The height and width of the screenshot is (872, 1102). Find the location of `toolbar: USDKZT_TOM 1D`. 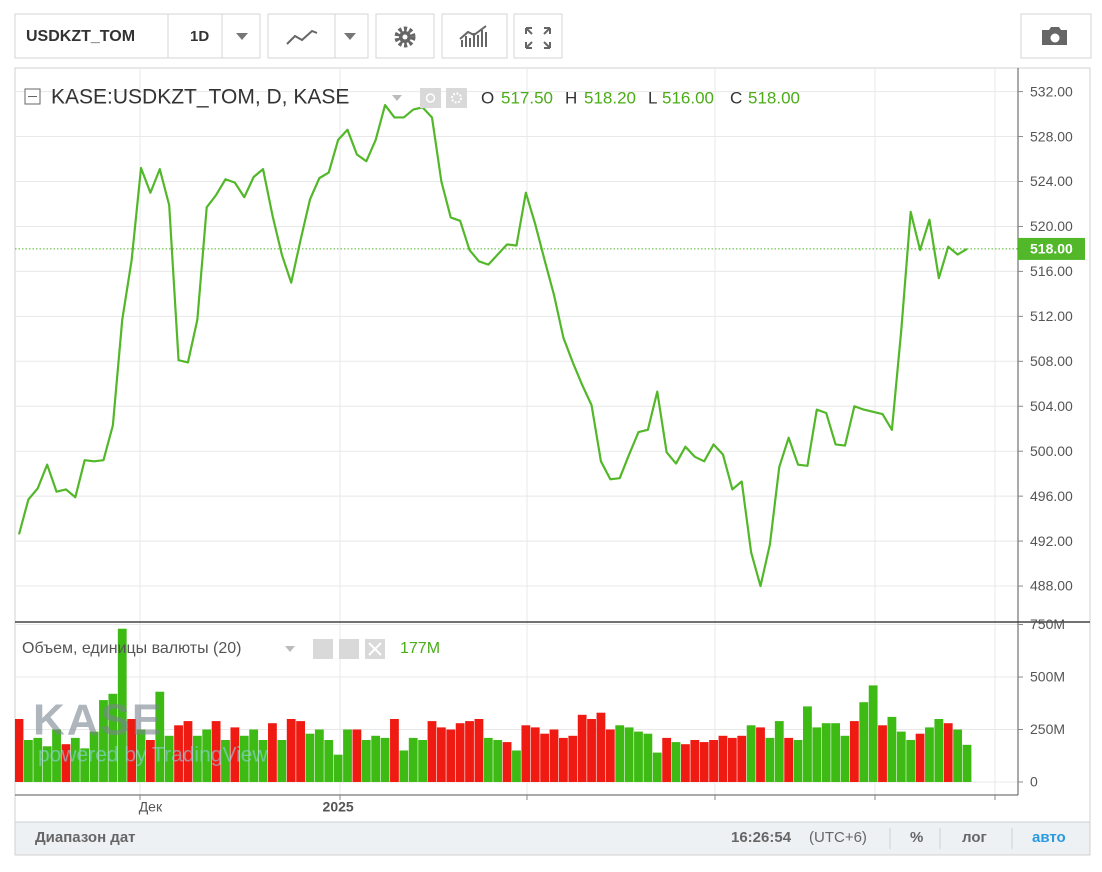

toolbar: USDKZT_TOM 1D is located at coordinates (553, 36).